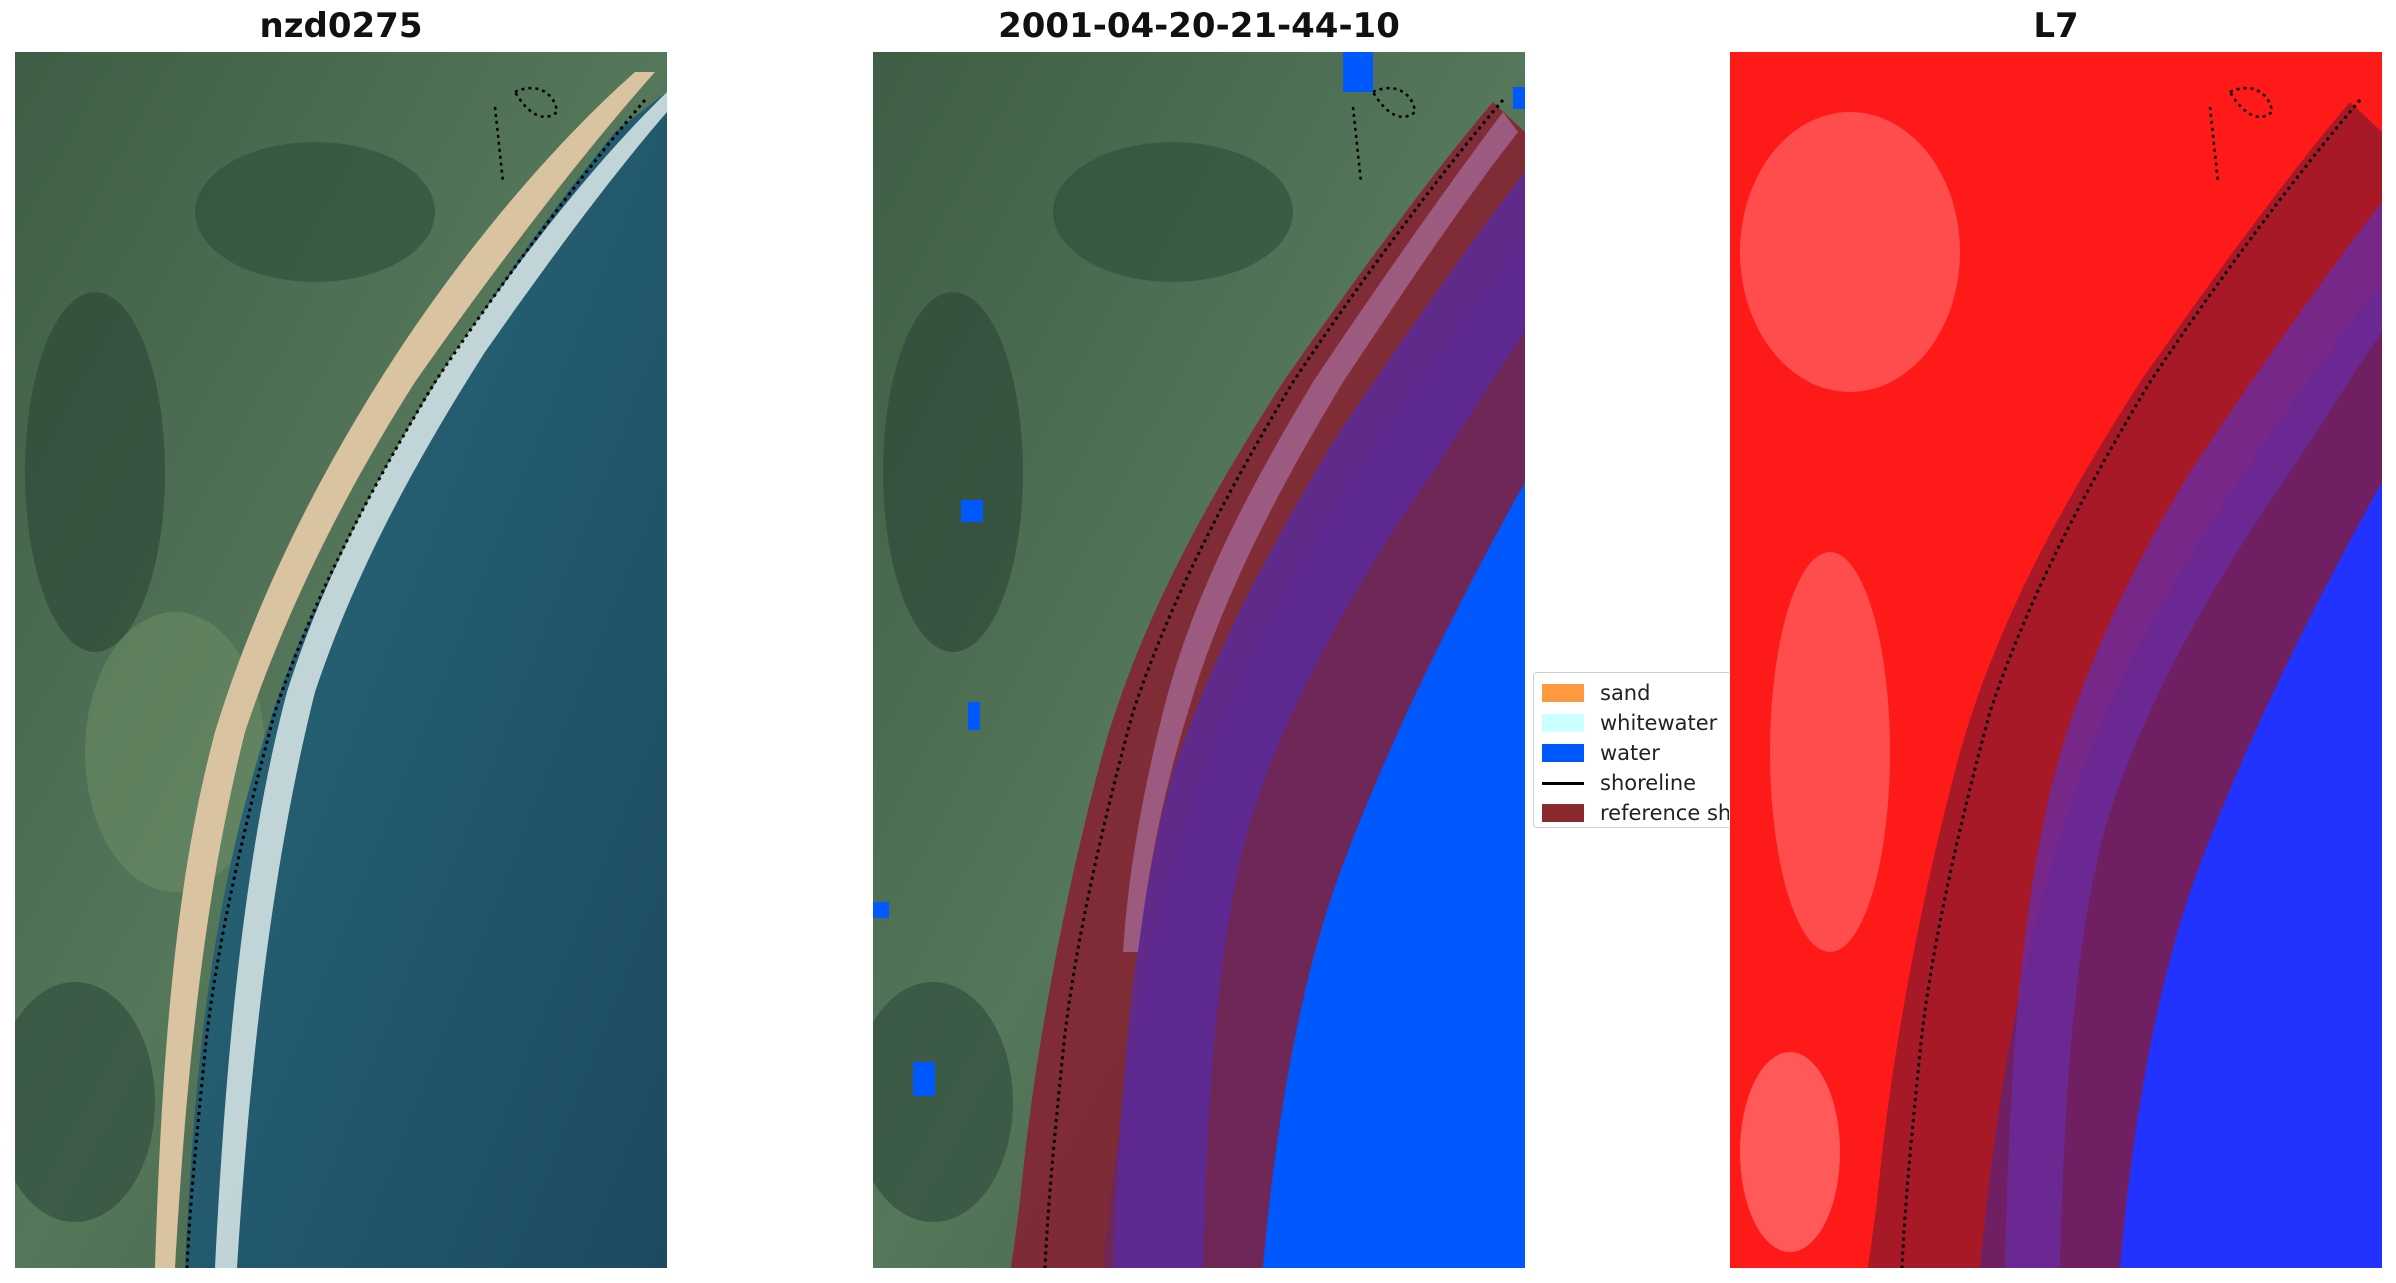 The height and width of the screenshot is (1283, 2396). Describe the element at coordinates (1664, 813) in the screenshot. I see `legend-label: reference sh` at that location.